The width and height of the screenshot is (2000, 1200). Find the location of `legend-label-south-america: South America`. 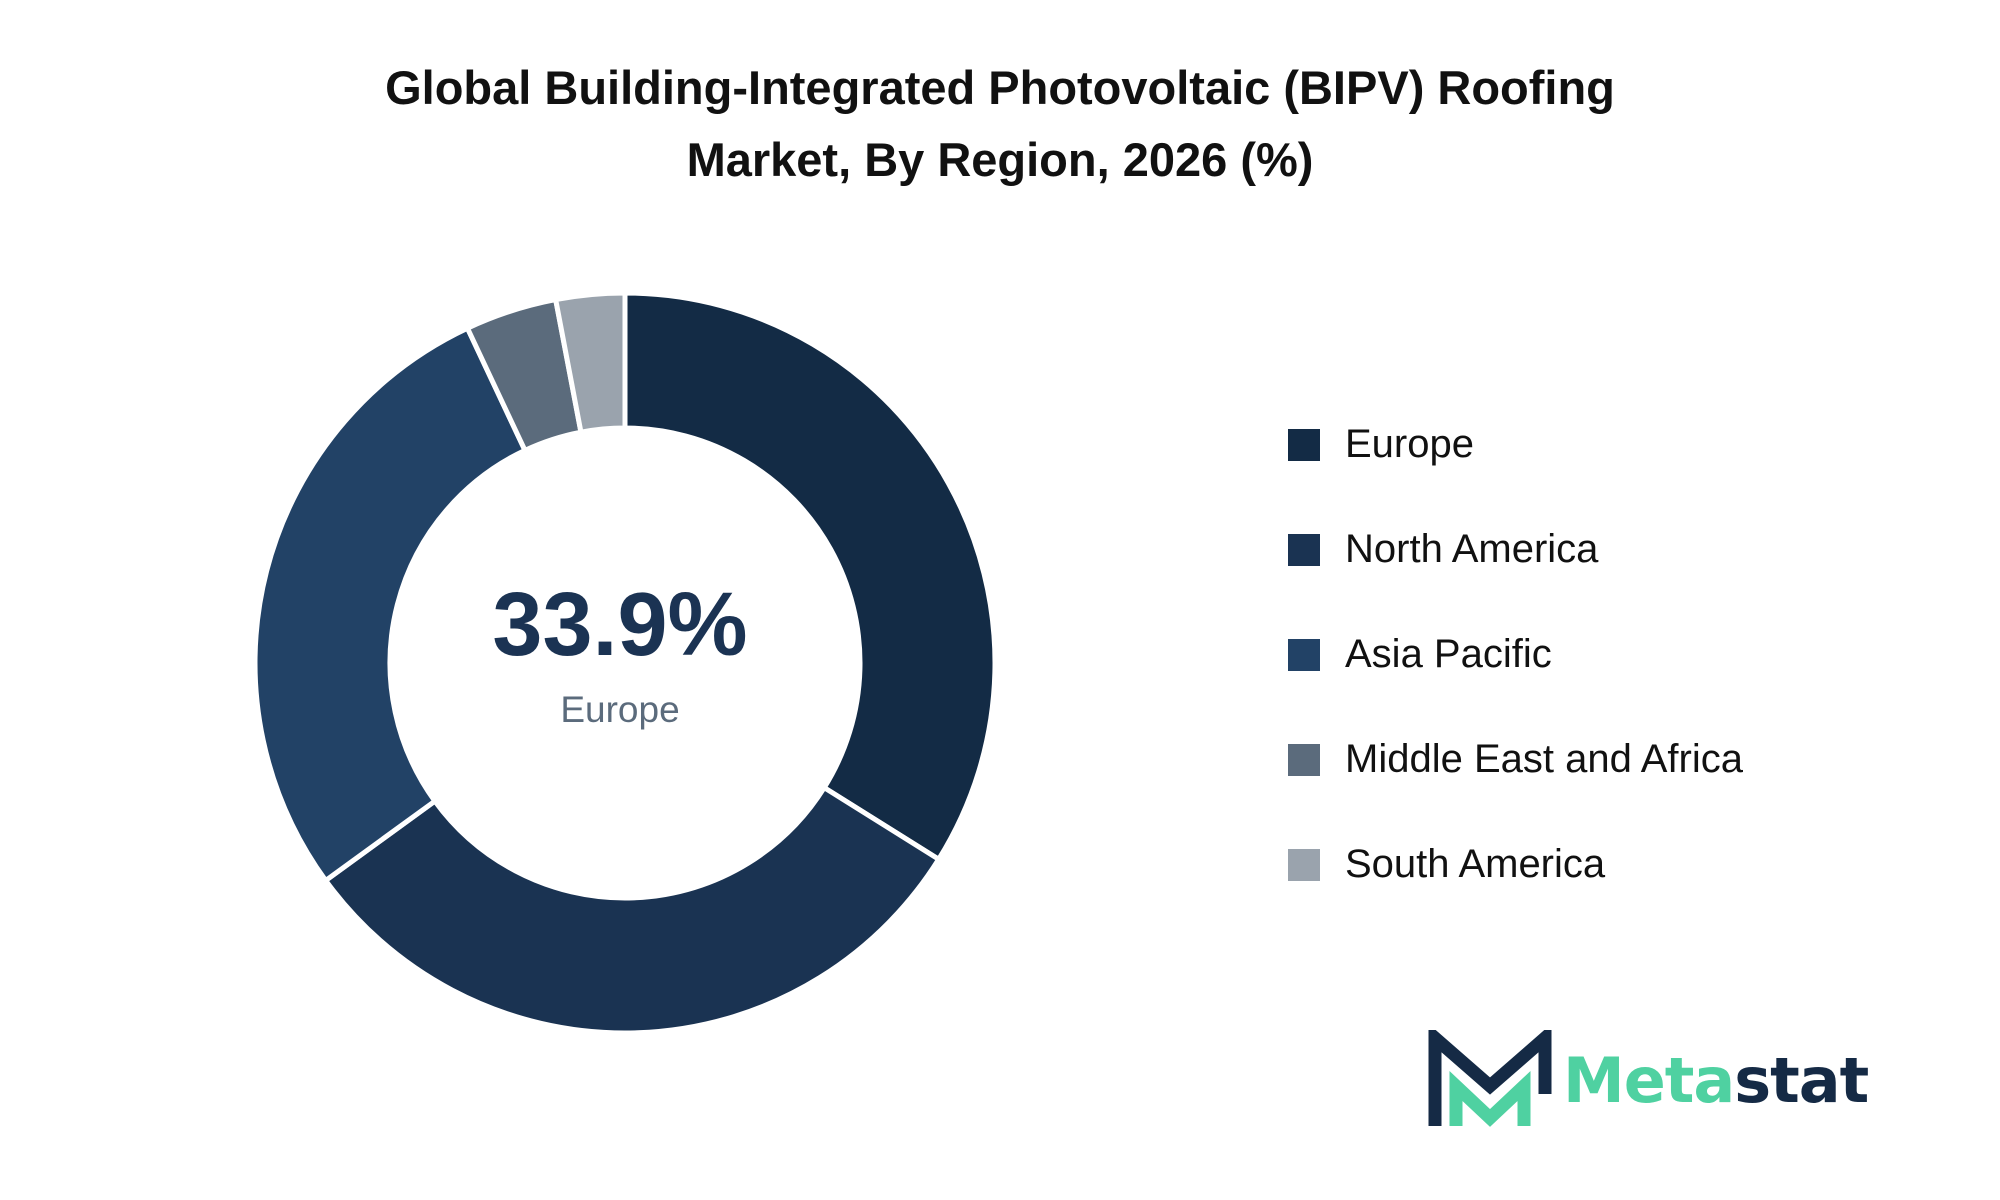

legend-label-south-america: South America is located at coordinates (1475, 864).